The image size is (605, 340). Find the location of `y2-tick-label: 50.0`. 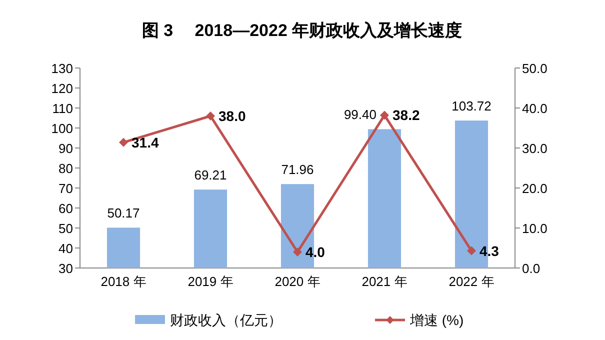

y2-tick-label: 50.0 is located at coordinates (535, 68).